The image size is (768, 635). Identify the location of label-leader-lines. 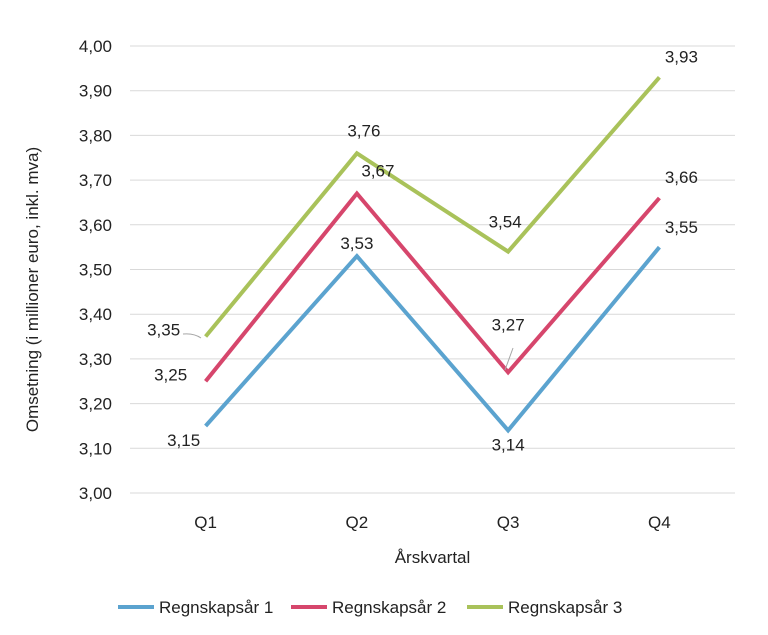
(348, 352).